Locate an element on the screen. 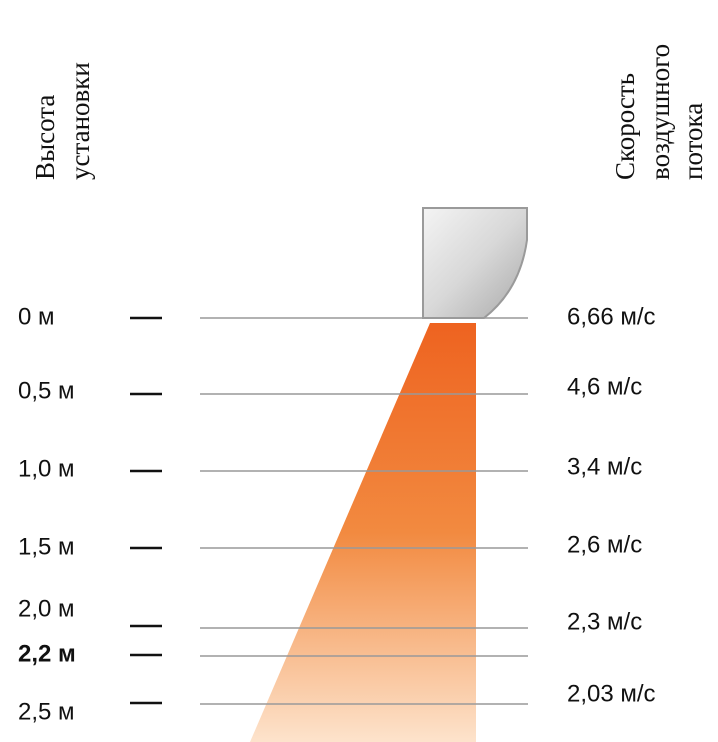 The height and width of the screenshot is (742, 718). right-heading: потока is located at coordinates (693, 141).